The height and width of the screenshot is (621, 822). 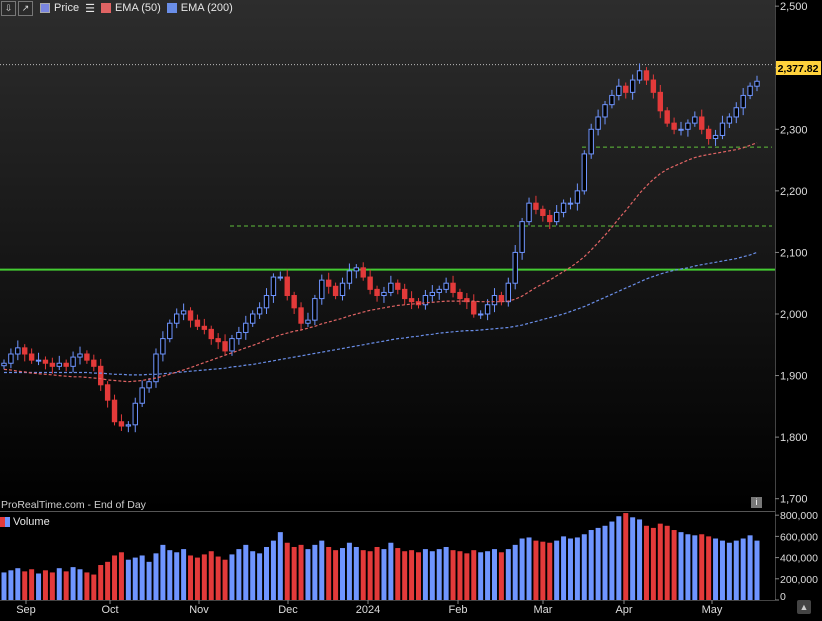 What do you see at coordinates (623, 610) in the screenshot?
I see `time-tick-label: Apr` at bounding box center [623, 610].